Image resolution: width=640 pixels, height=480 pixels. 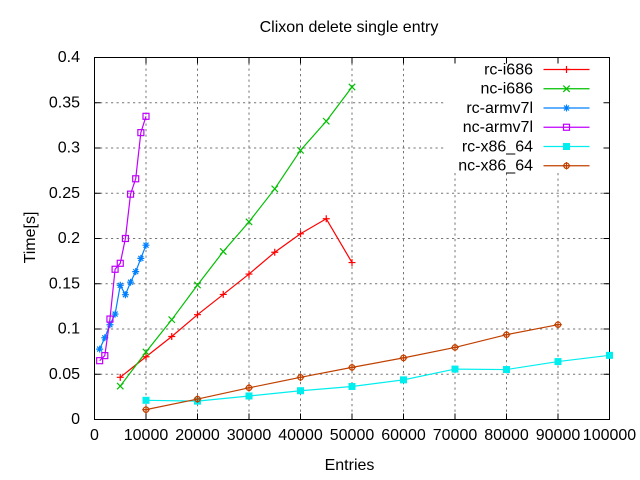 What do you see at coordinates (350, 465) in the screenshot?
I see `svg-text: Entries` at bounding box center [350, 465].